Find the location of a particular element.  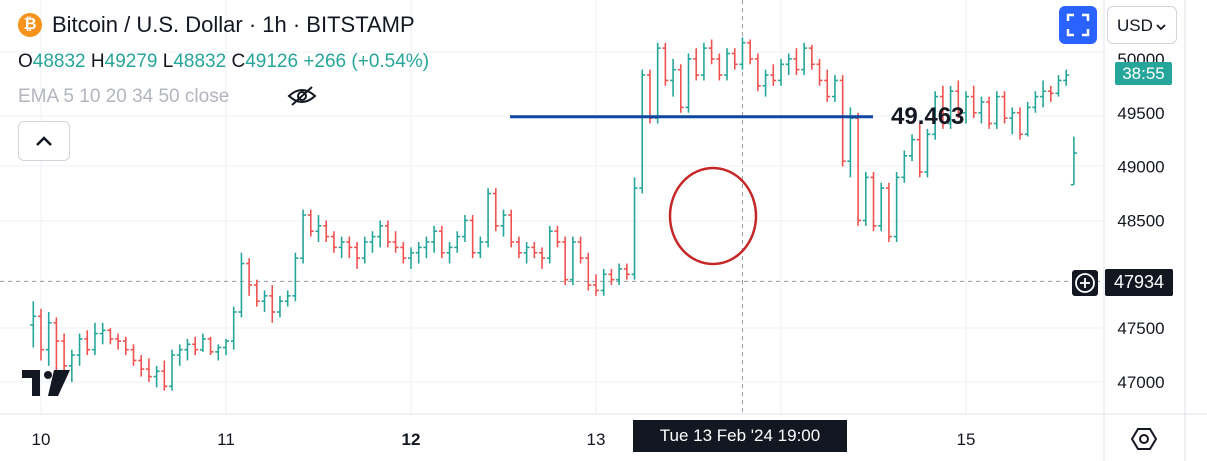

bitcoin-logo-icon: ₿ is located at coordinates (30, 25).